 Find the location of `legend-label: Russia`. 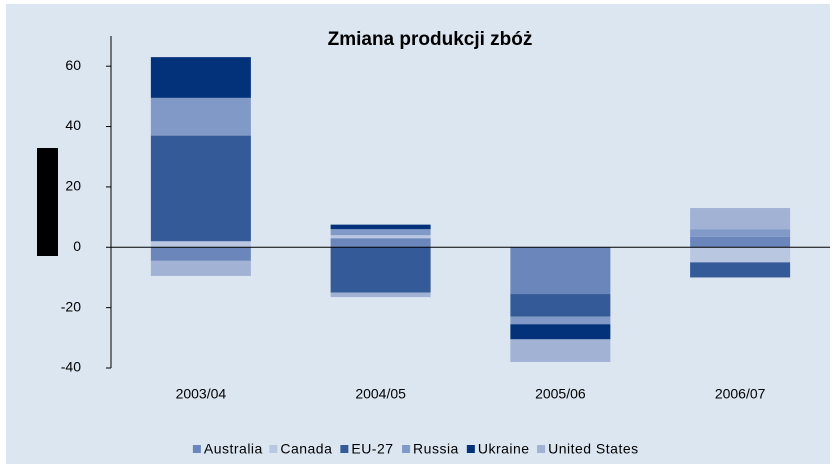

legend-label: Russia is located at coordinates (436, 449).